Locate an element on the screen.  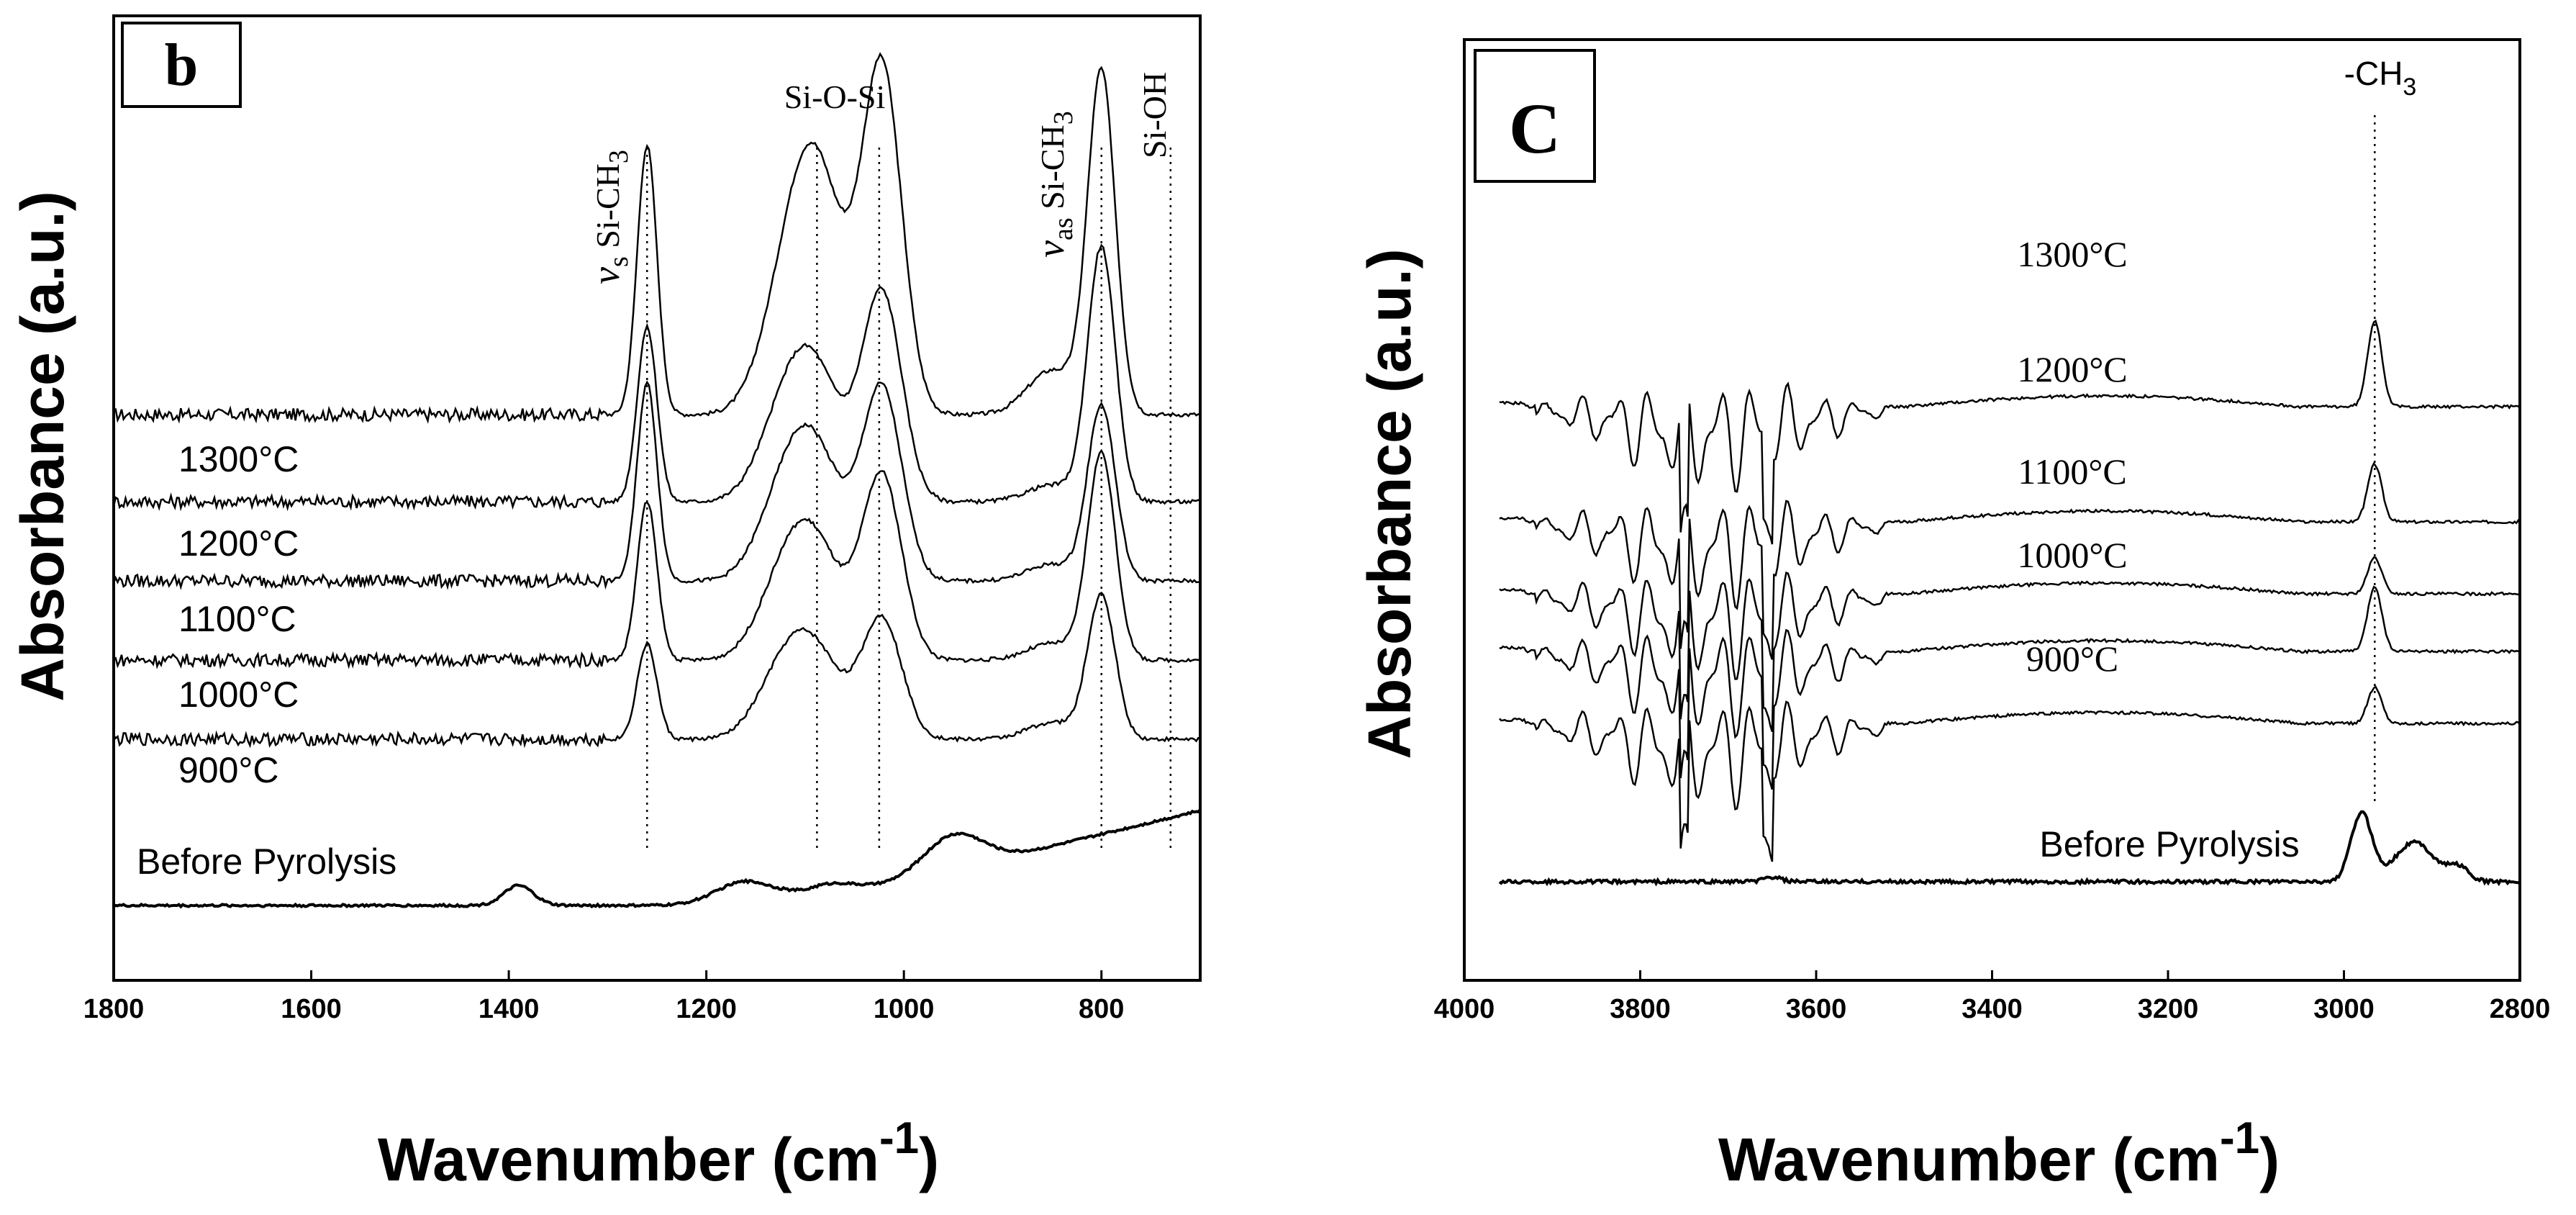
x-axis-title-b: Wavenumber (cm-1) is located at coordinates (658, 1153).